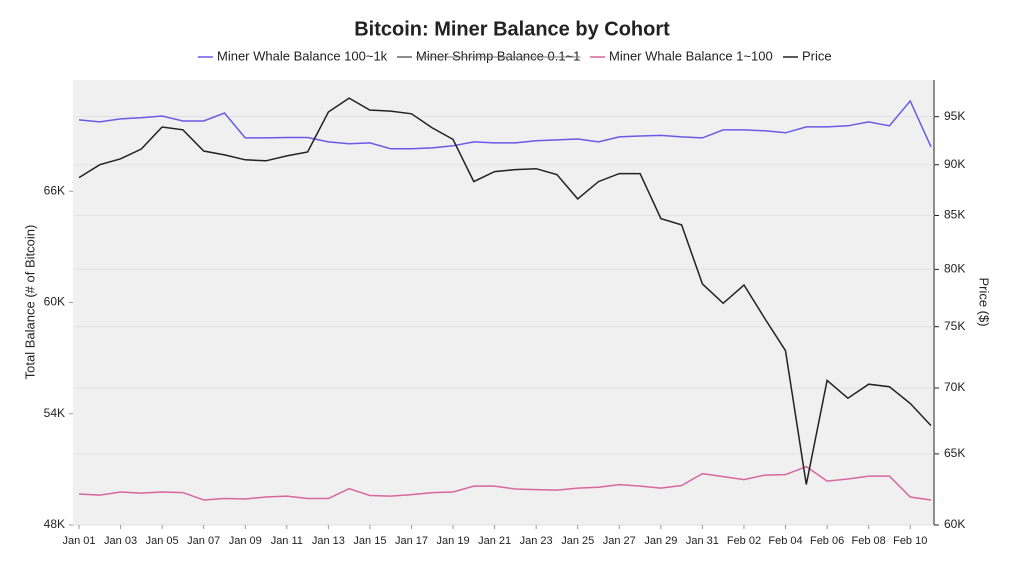 This screenshot has height=577, width=1024. What do you see at coordinates (162, 541) in the screenshot?
I see `x-tick-label: Jan 05` at bounding box center [162, 541].